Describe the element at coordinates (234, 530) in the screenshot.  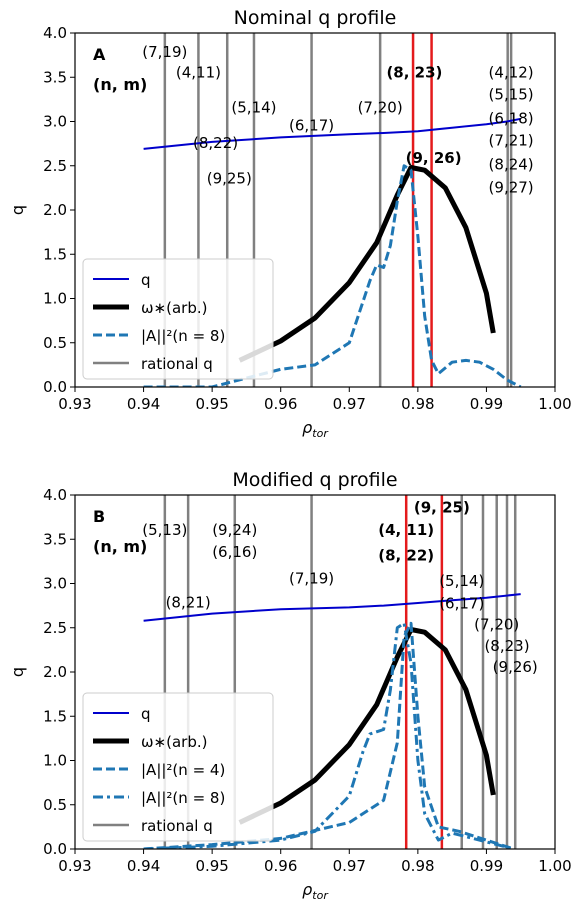
I see `annotation-label-1: (9,24)` at that location.